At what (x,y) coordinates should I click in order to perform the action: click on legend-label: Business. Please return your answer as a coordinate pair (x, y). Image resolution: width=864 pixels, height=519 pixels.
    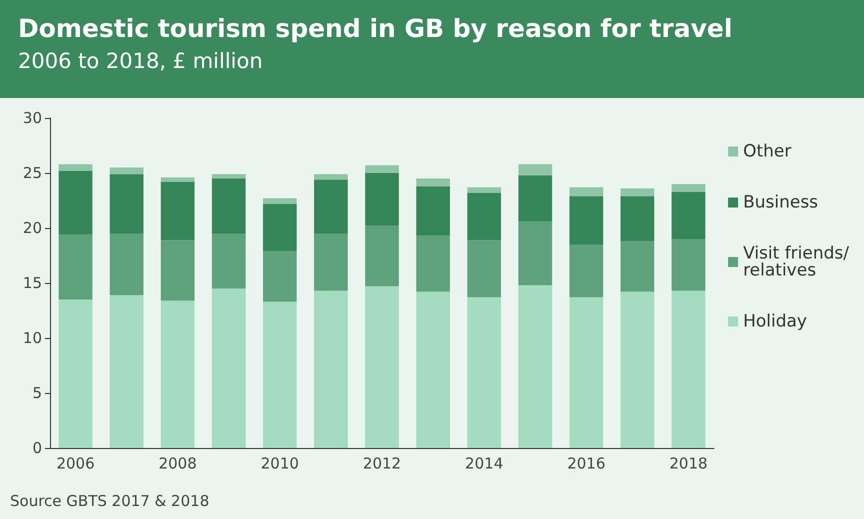
    Looking at the image, I should click on (780, 202).